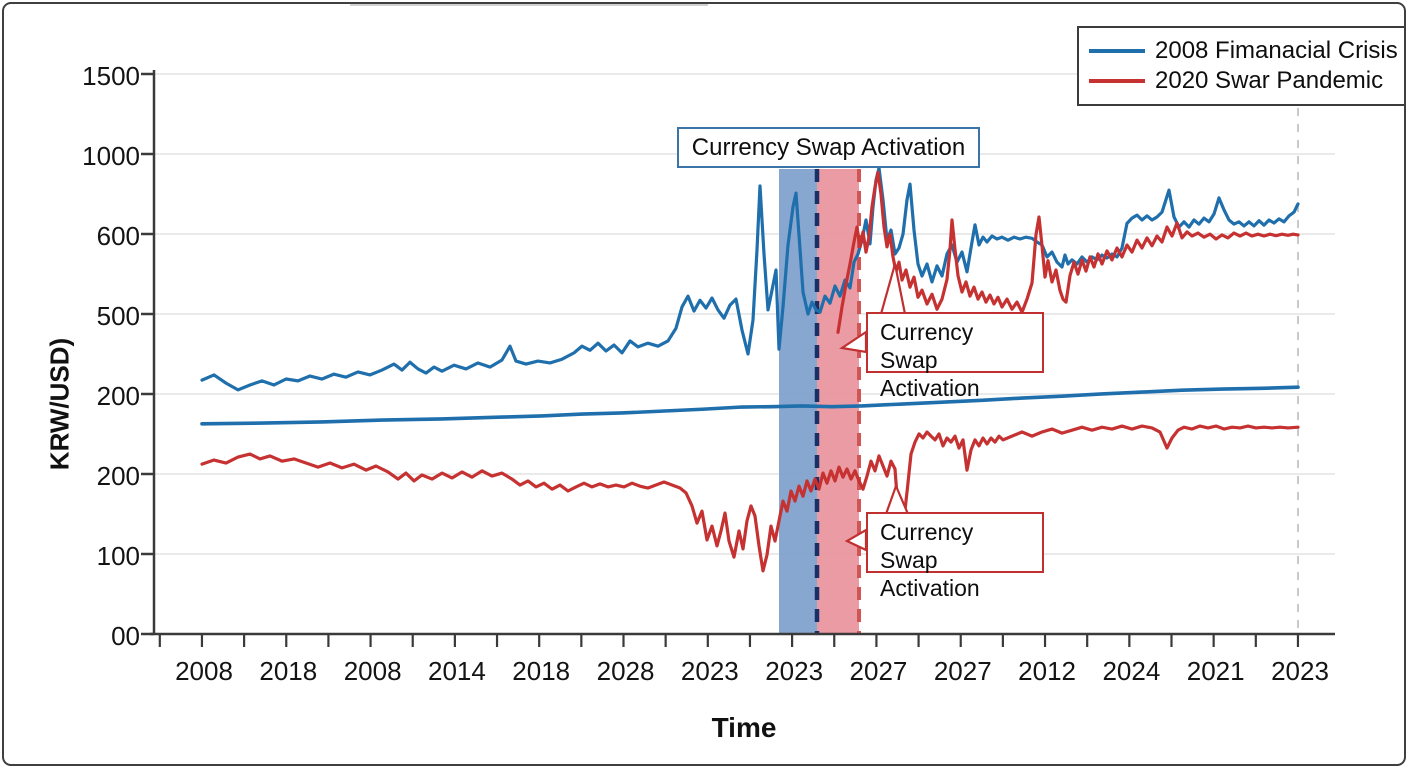  I want to click on legend-row-2020: 2020 Swar Pandemic, so click(1243, 81).